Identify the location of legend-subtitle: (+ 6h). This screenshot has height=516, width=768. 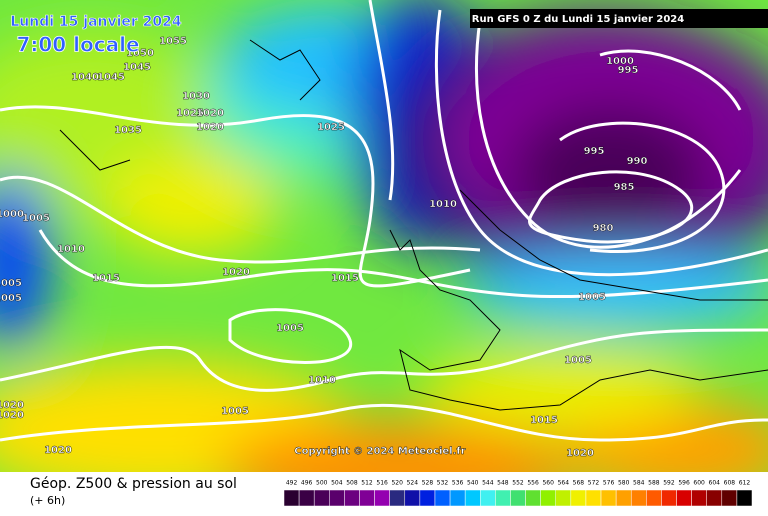
(47, 500).